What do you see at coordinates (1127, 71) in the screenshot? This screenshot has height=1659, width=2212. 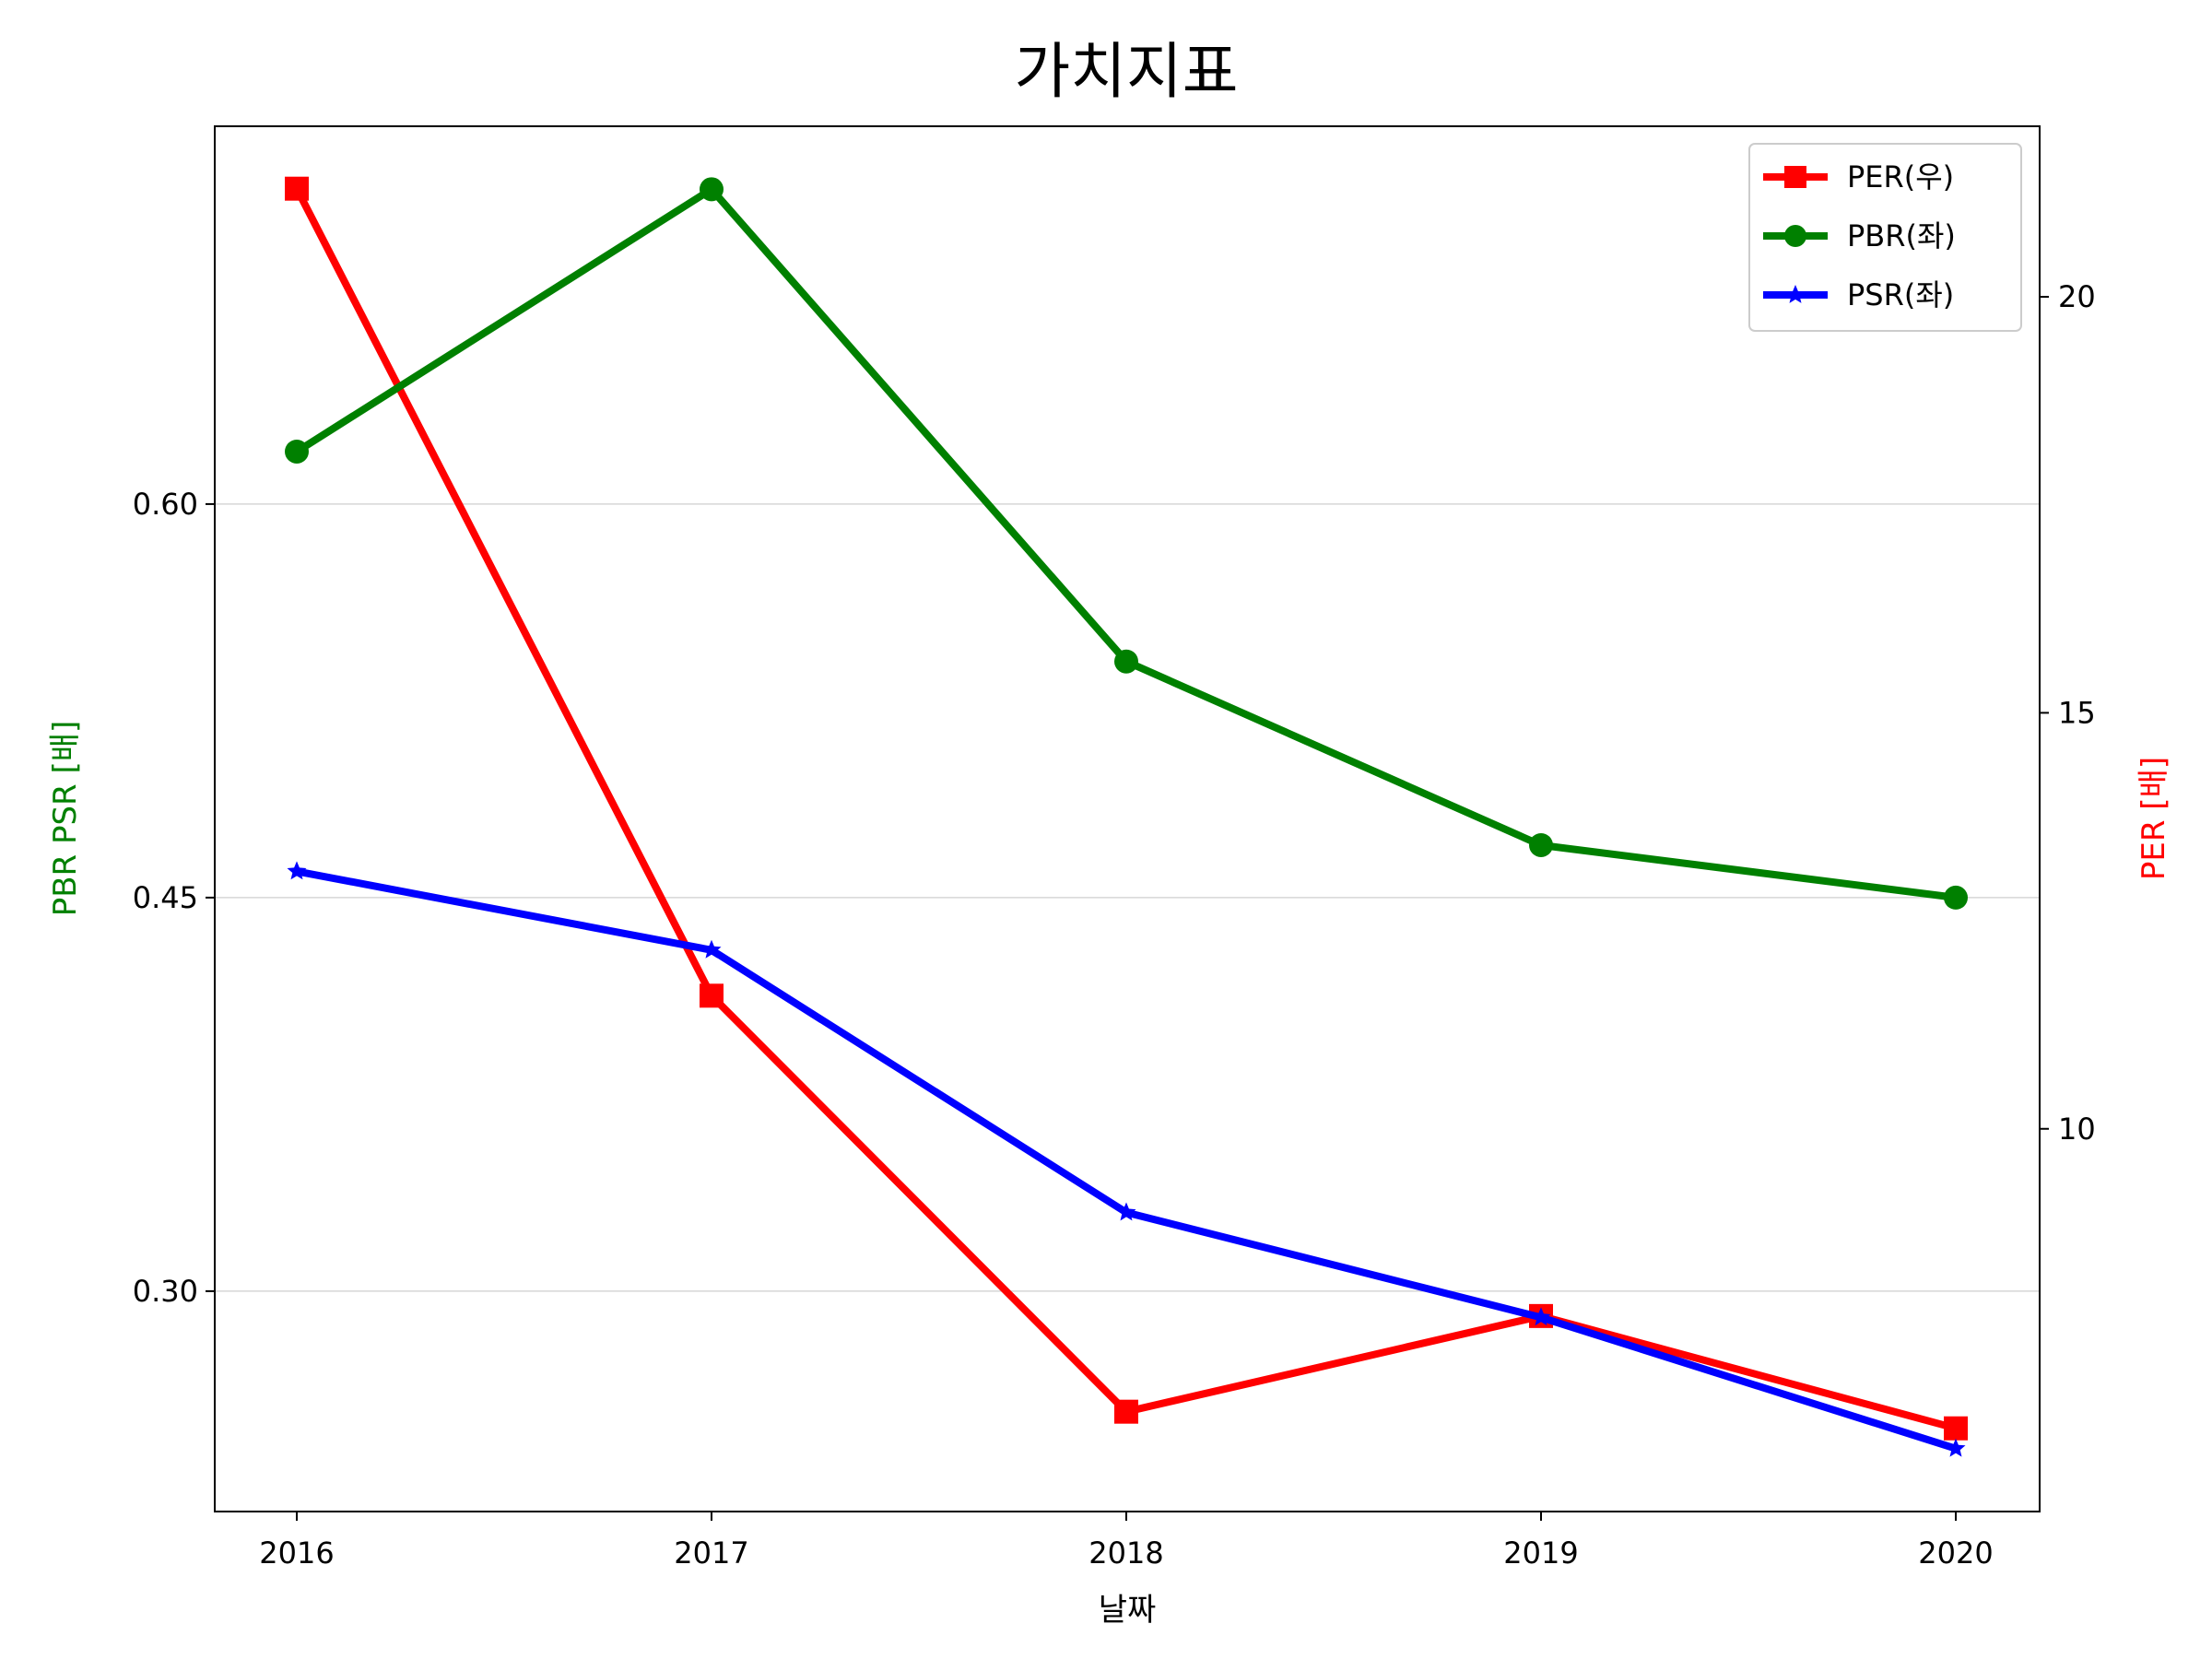 I see `chart-title: 가치지표` at bounding box center [1127, 71].